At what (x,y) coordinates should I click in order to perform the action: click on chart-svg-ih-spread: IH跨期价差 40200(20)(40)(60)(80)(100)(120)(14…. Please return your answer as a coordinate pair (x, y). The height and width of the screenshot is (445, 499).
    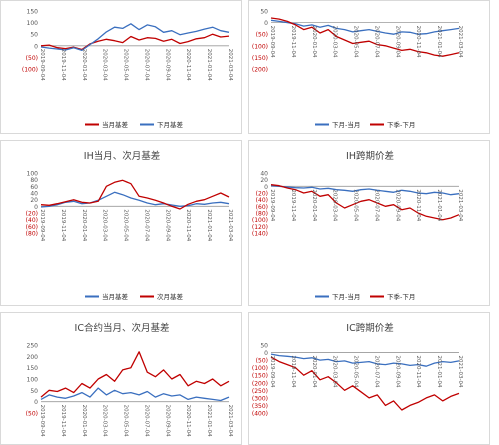
    Looking at the image, I should click on (357, 225).